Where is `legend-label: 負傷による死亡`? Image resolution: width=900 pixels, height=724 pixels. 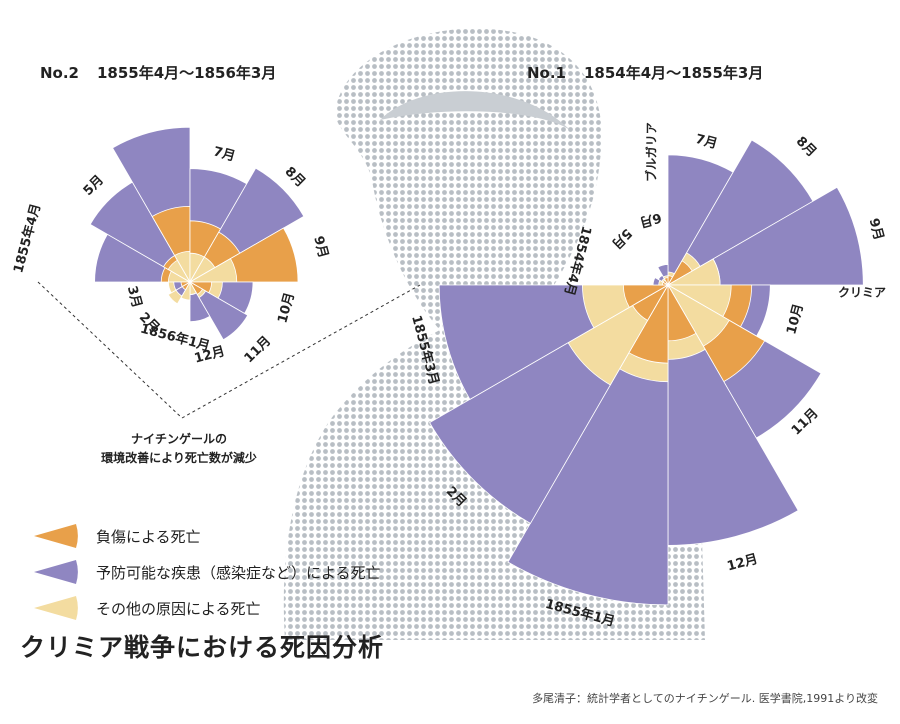
legend-label: 負傷による死亡 is located at coordinates (148, 536).